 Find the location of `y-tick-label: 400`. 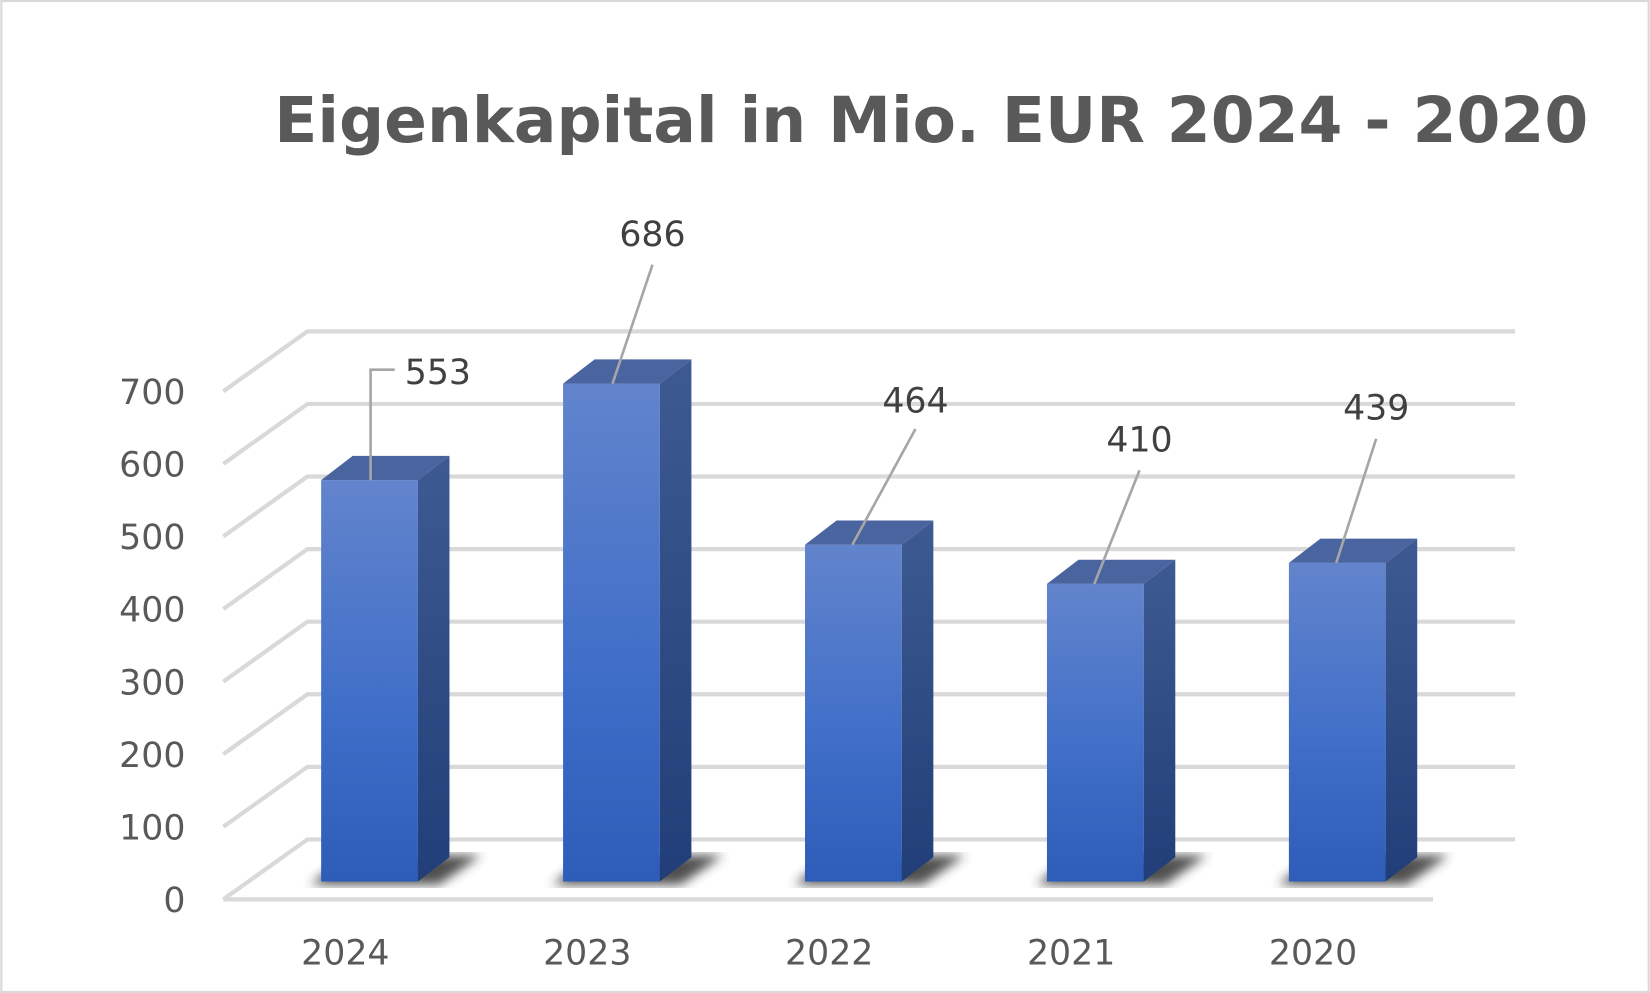

y-tick-label: 400 is located at coordinates (152, 611).